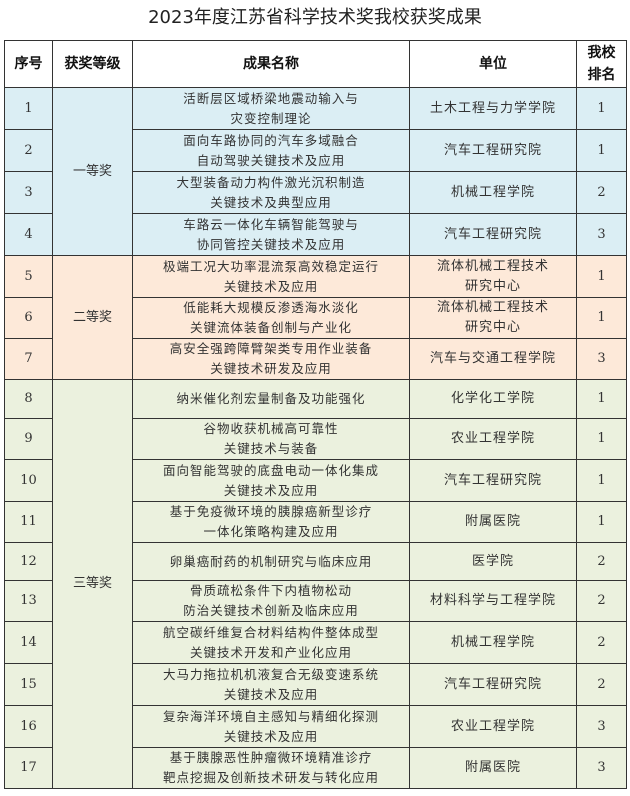  I want to click on unit-line: 化学化工学院, so click(492, 398).